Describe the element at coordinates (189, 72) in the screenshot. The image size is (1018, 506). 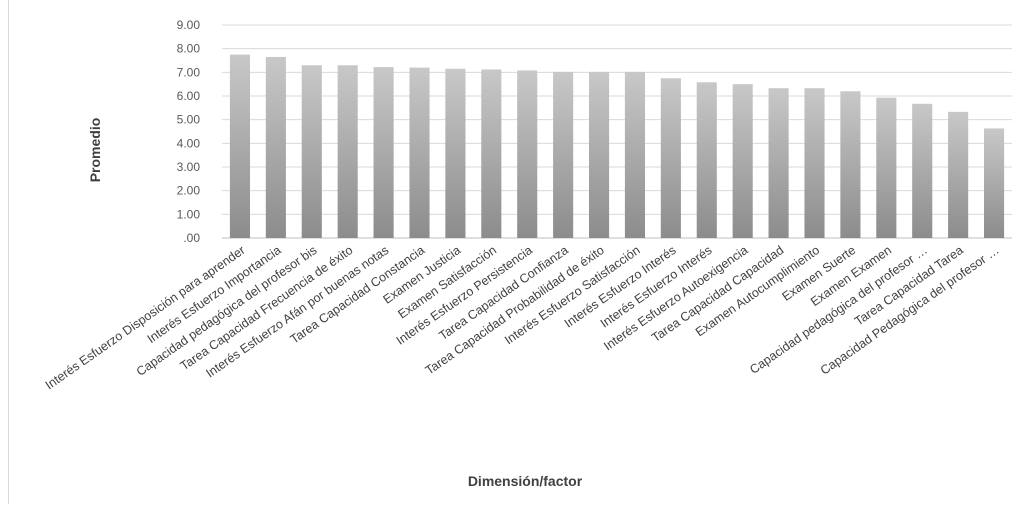
I see `y-tick-label: 7.00` at that location.